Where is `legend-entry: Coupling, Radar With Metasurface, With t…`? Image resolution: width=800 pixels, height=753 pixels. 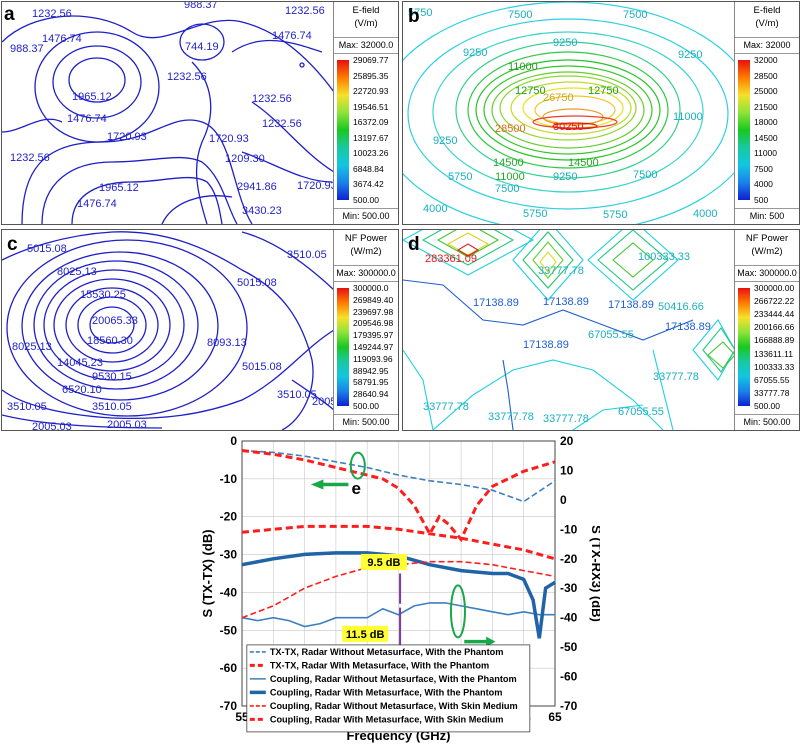
legend-entry: Coupling, Radar With Metasurface, With t… is located at coordinates (386, 692).